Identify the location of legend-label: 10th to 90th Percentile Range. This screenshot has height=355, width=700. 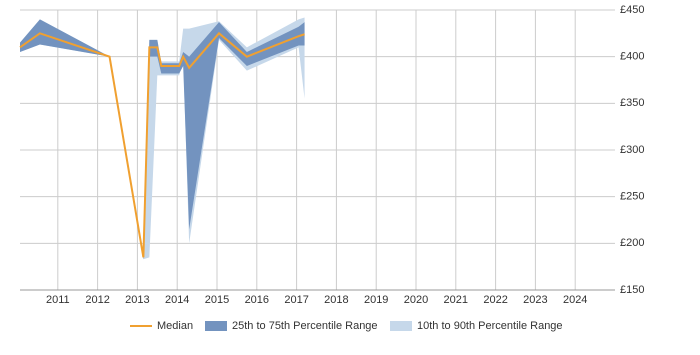
(490, 326).